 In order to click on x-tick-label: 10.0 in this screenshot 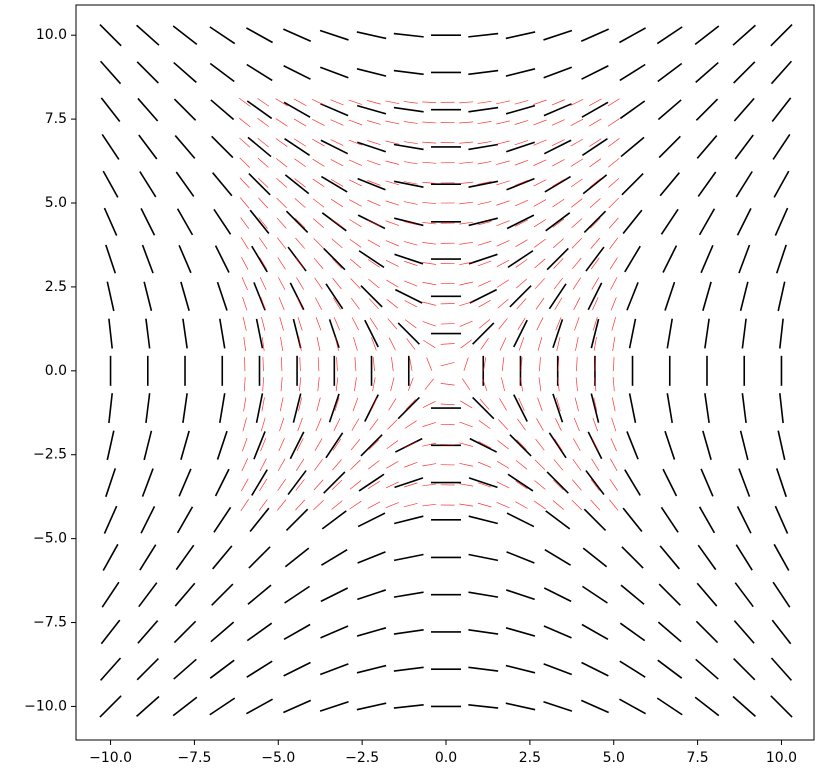, I will do `click(781, 758)`.